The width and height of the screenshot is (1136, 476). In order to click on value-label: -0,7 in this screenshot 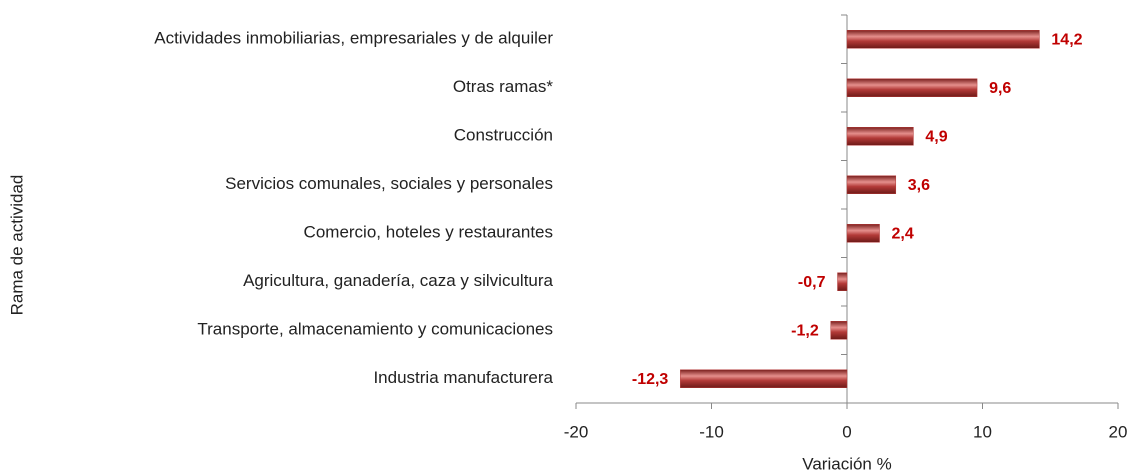, I will do `click(812, 282)`.